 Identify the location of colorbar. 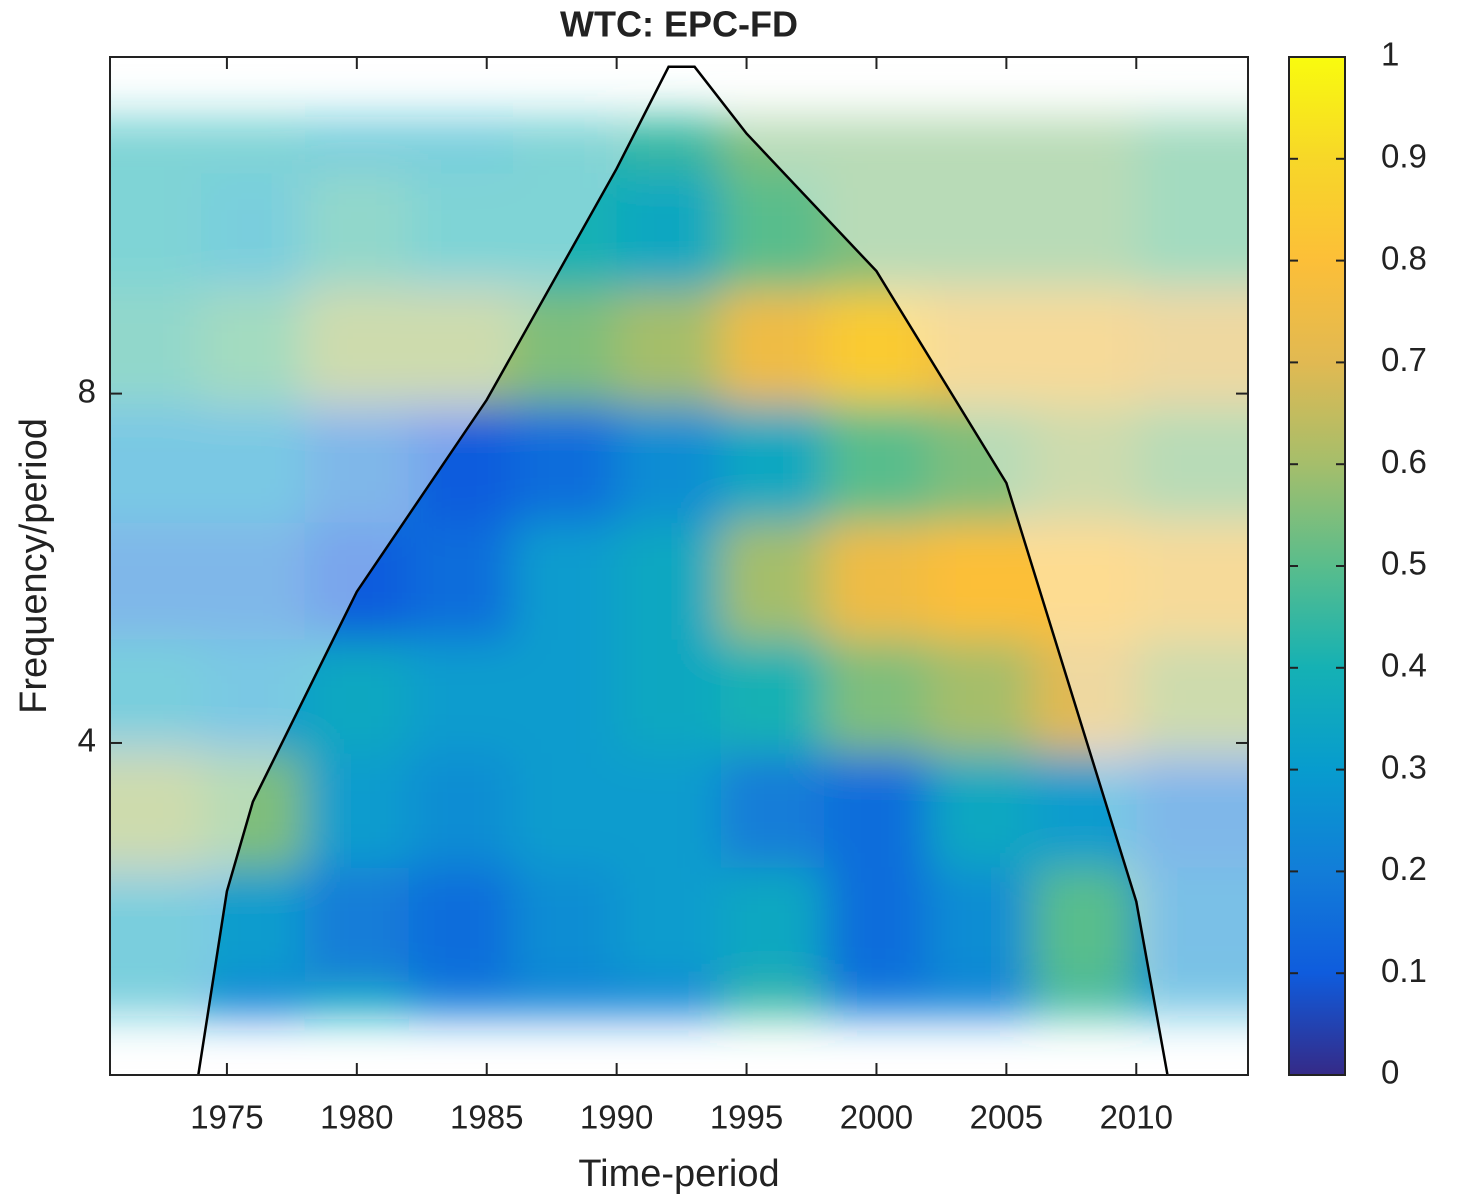
(1317, 566).